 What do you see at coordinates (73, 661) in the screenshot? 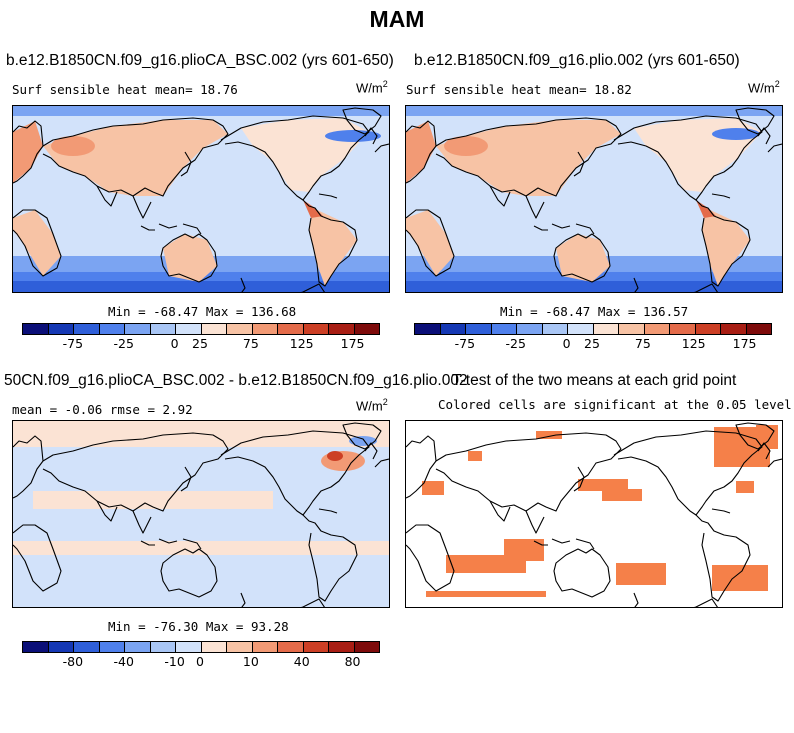
I see `colorbar-tick-label: -80` at bounding box center [73, 661].